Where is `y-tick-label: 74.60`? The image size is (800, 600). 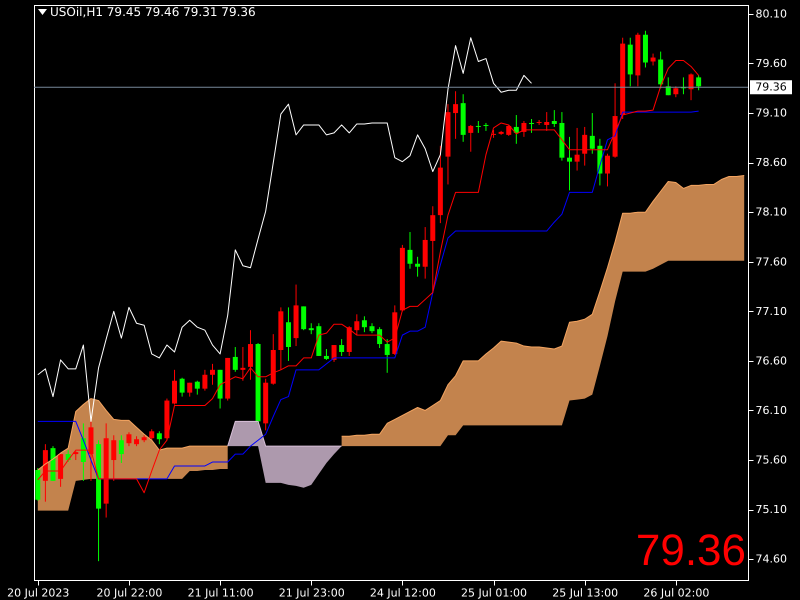
y-tick-label: 74.60 is located at coordinates (771, 559).